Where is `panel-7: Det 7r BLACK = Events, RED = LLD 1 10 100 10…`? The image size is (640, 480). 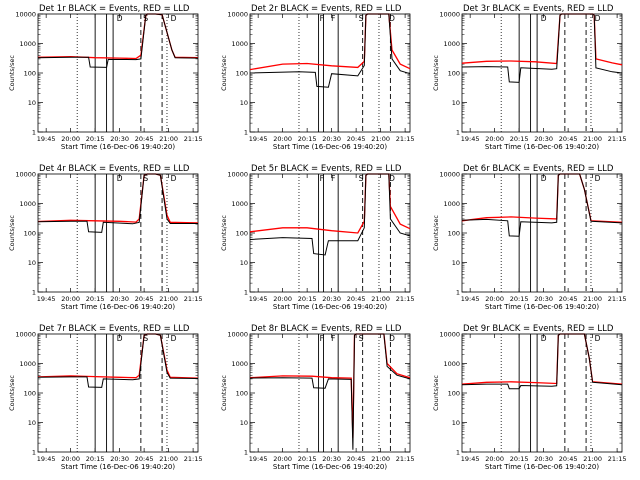 panel-7: Det 7r BLACK = Events, RED = LLD 1 10 100 10… is located at coordinates (105, 397).